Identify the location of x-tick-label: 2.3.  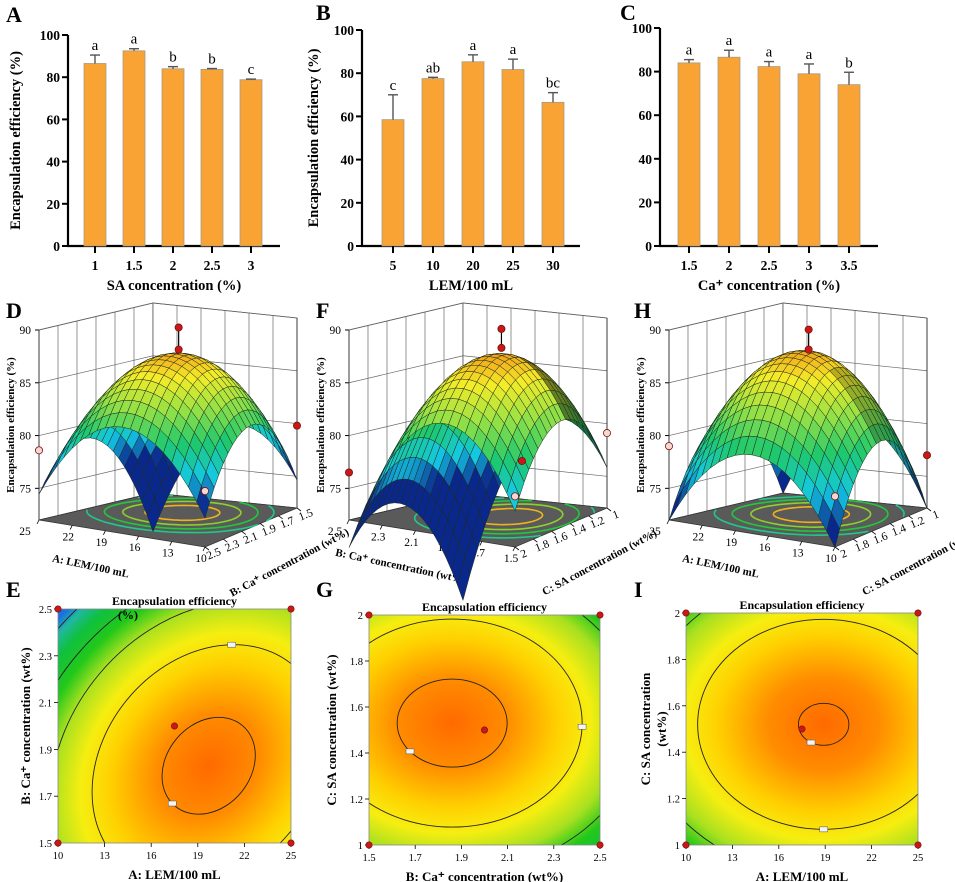
(378, 537).